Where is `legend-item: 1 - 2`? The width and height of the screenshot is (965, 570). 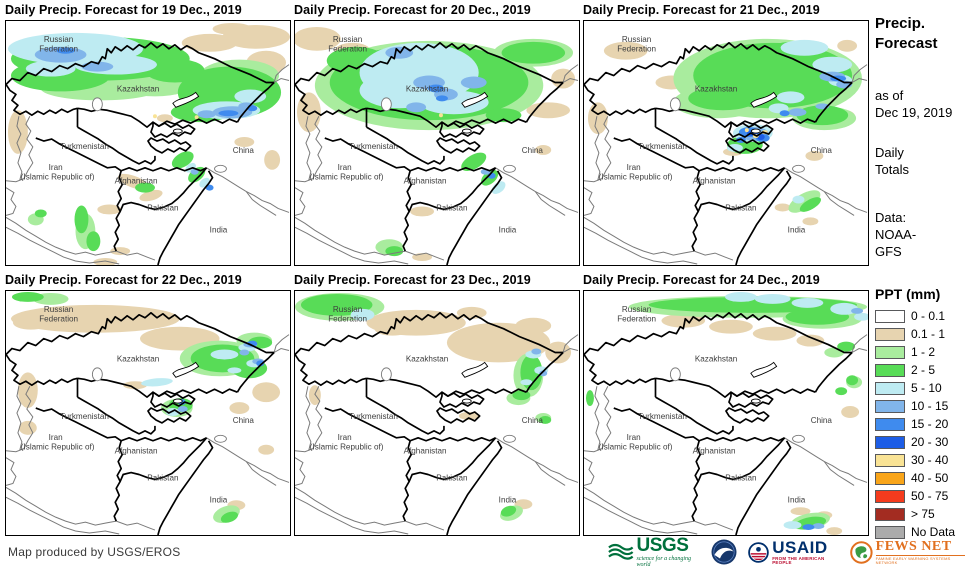 legend-item: 1 - 2 is located at coordinates (915, 352).